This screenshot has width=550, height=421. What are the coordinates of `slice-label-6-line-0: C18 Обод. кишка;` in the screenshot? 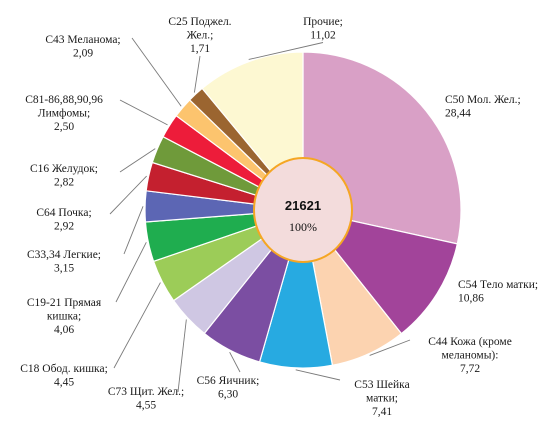 It's located at (64, 369).